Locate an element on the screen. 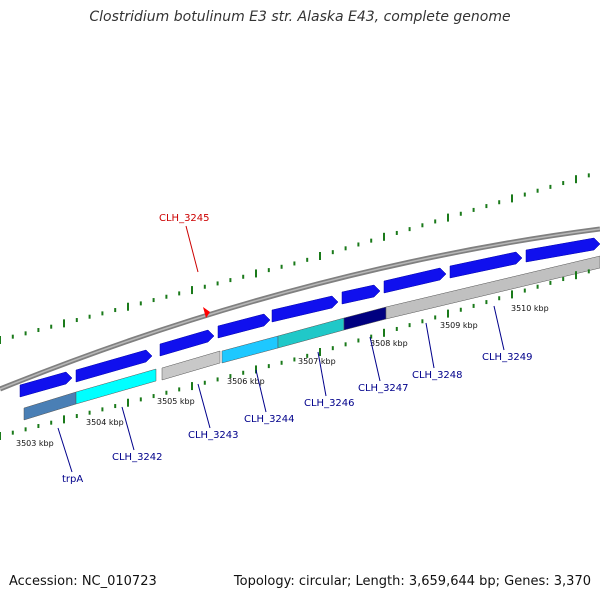 The height and width of the screenshot is (600, 600). gene-label: CLH_3246 is located at coordinates (329, 403).